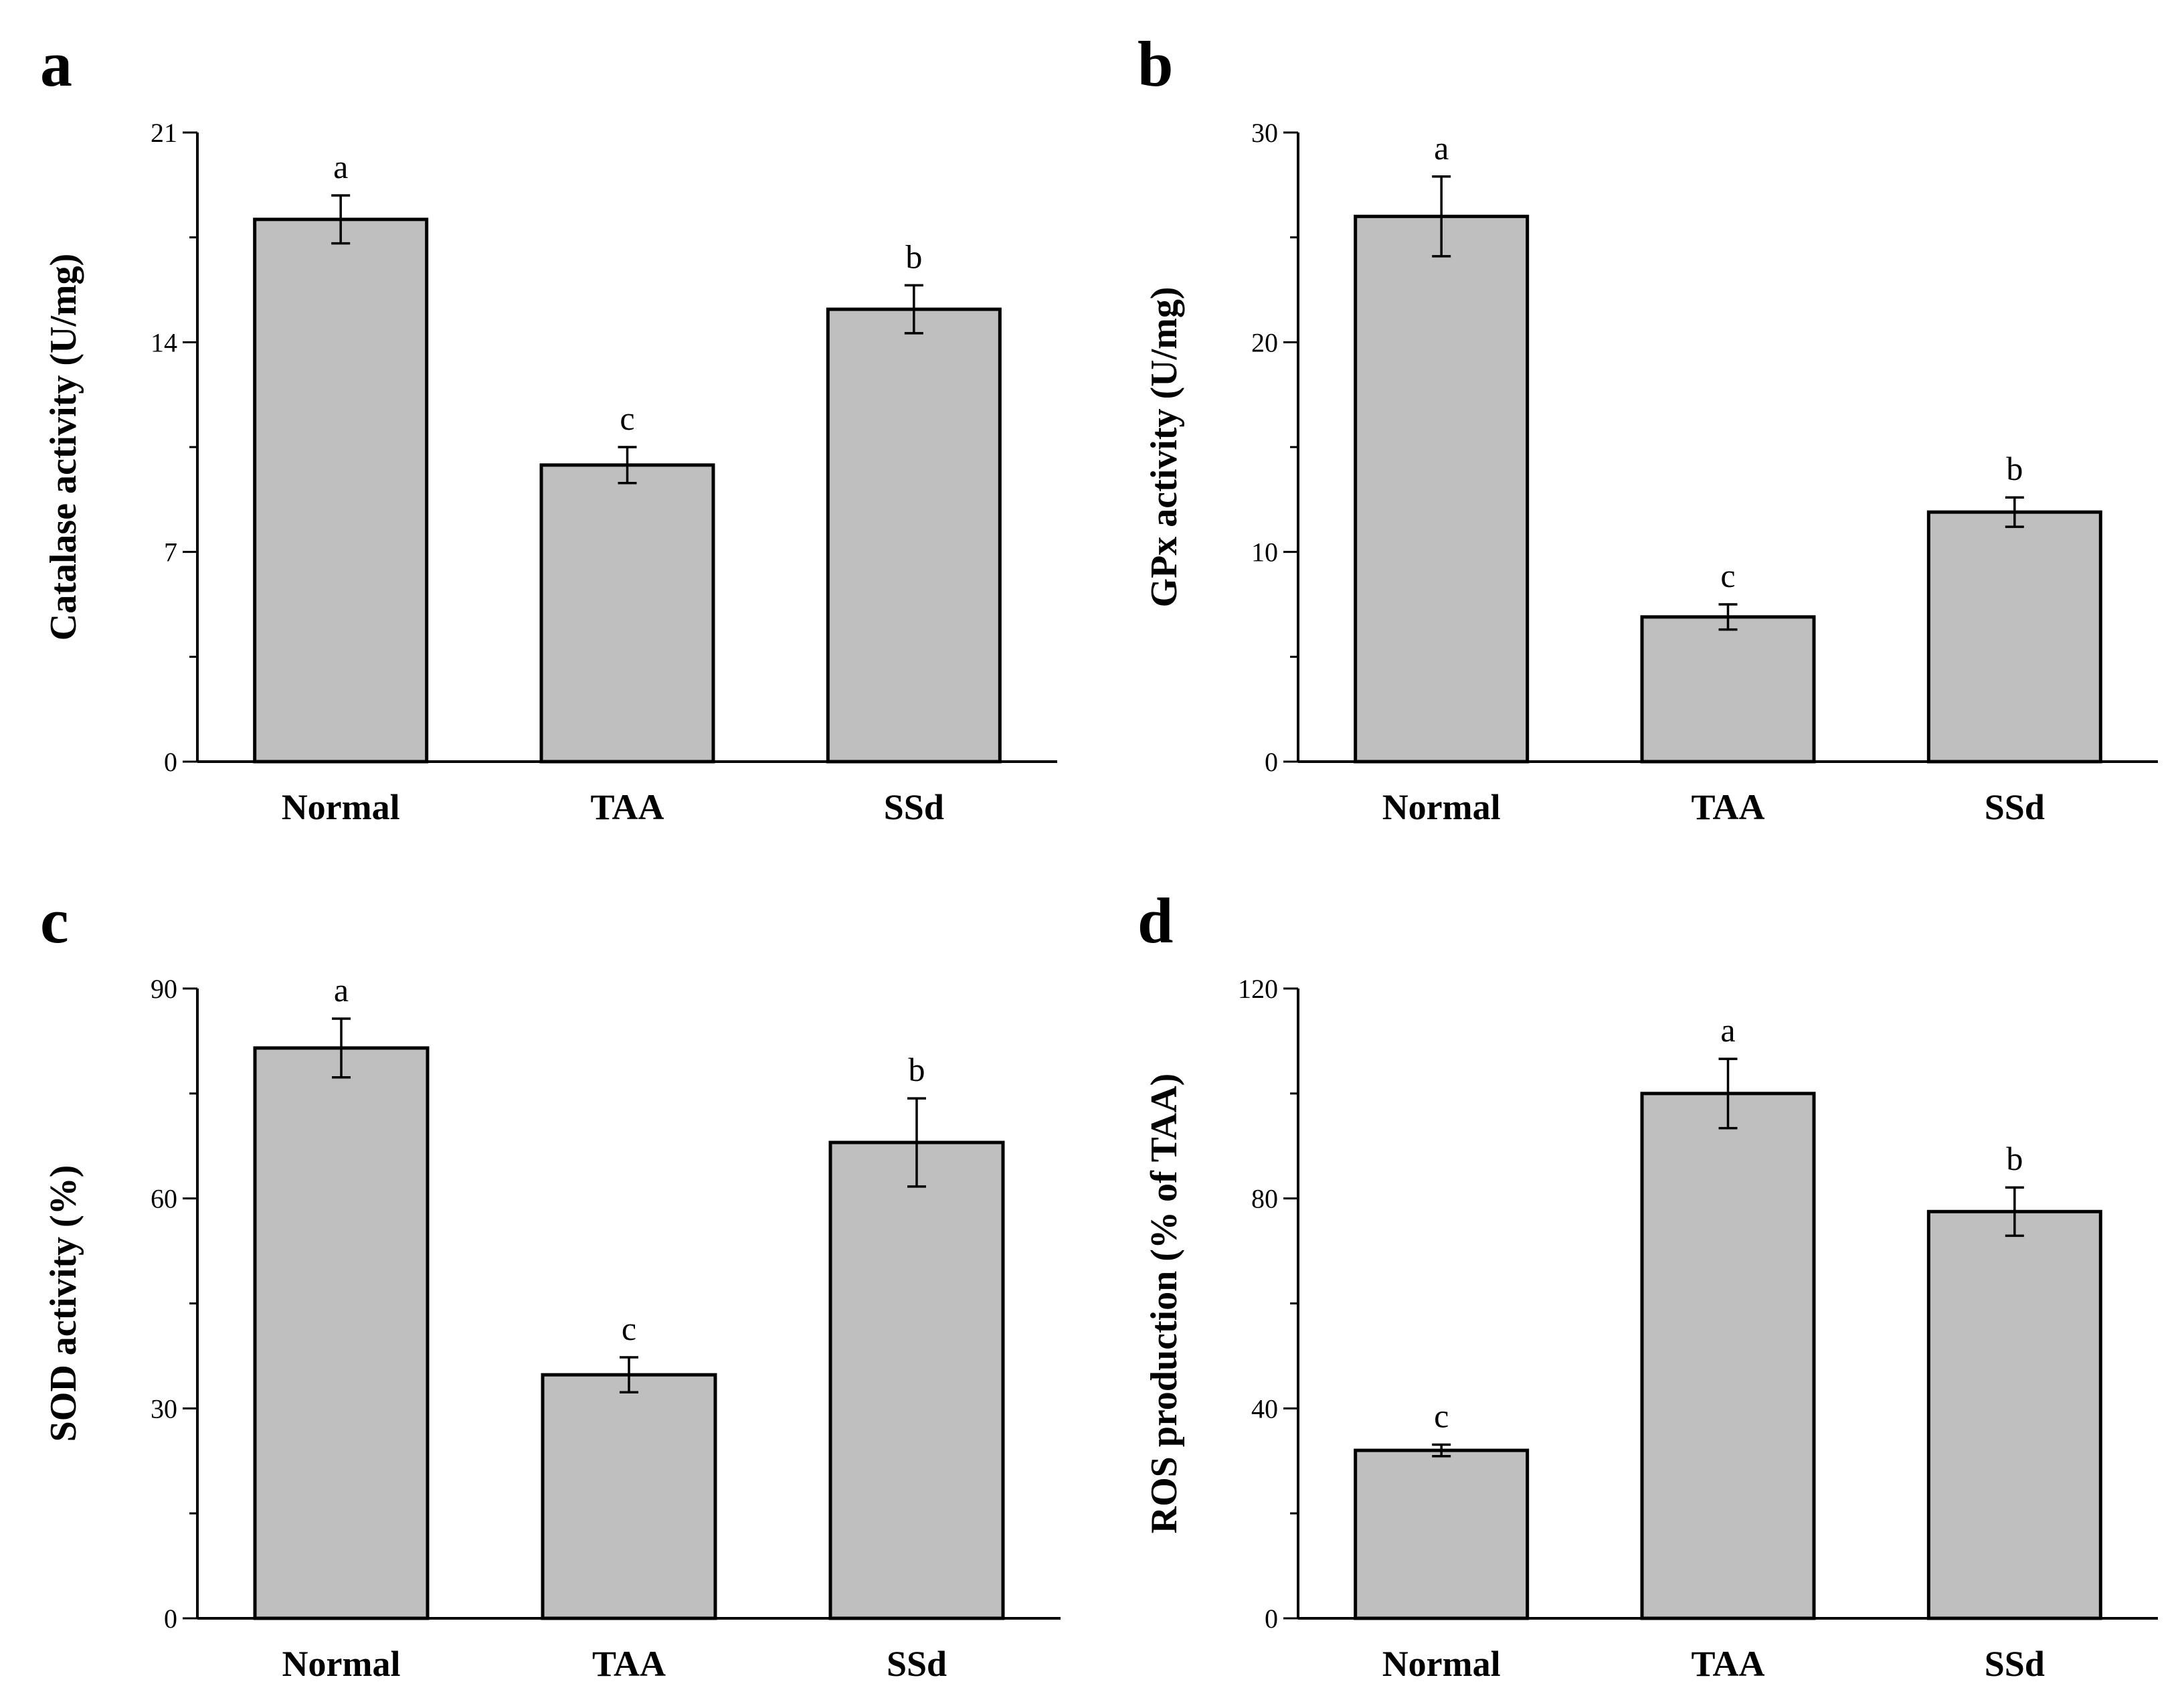 The width and height of the screenshot is (2184, 1708). What do you see at coordinates (1164, 1304) in the screenshot?
I see `y-axis-label: ROS production (% of TAA)` at bounding box center [1164, 1304].